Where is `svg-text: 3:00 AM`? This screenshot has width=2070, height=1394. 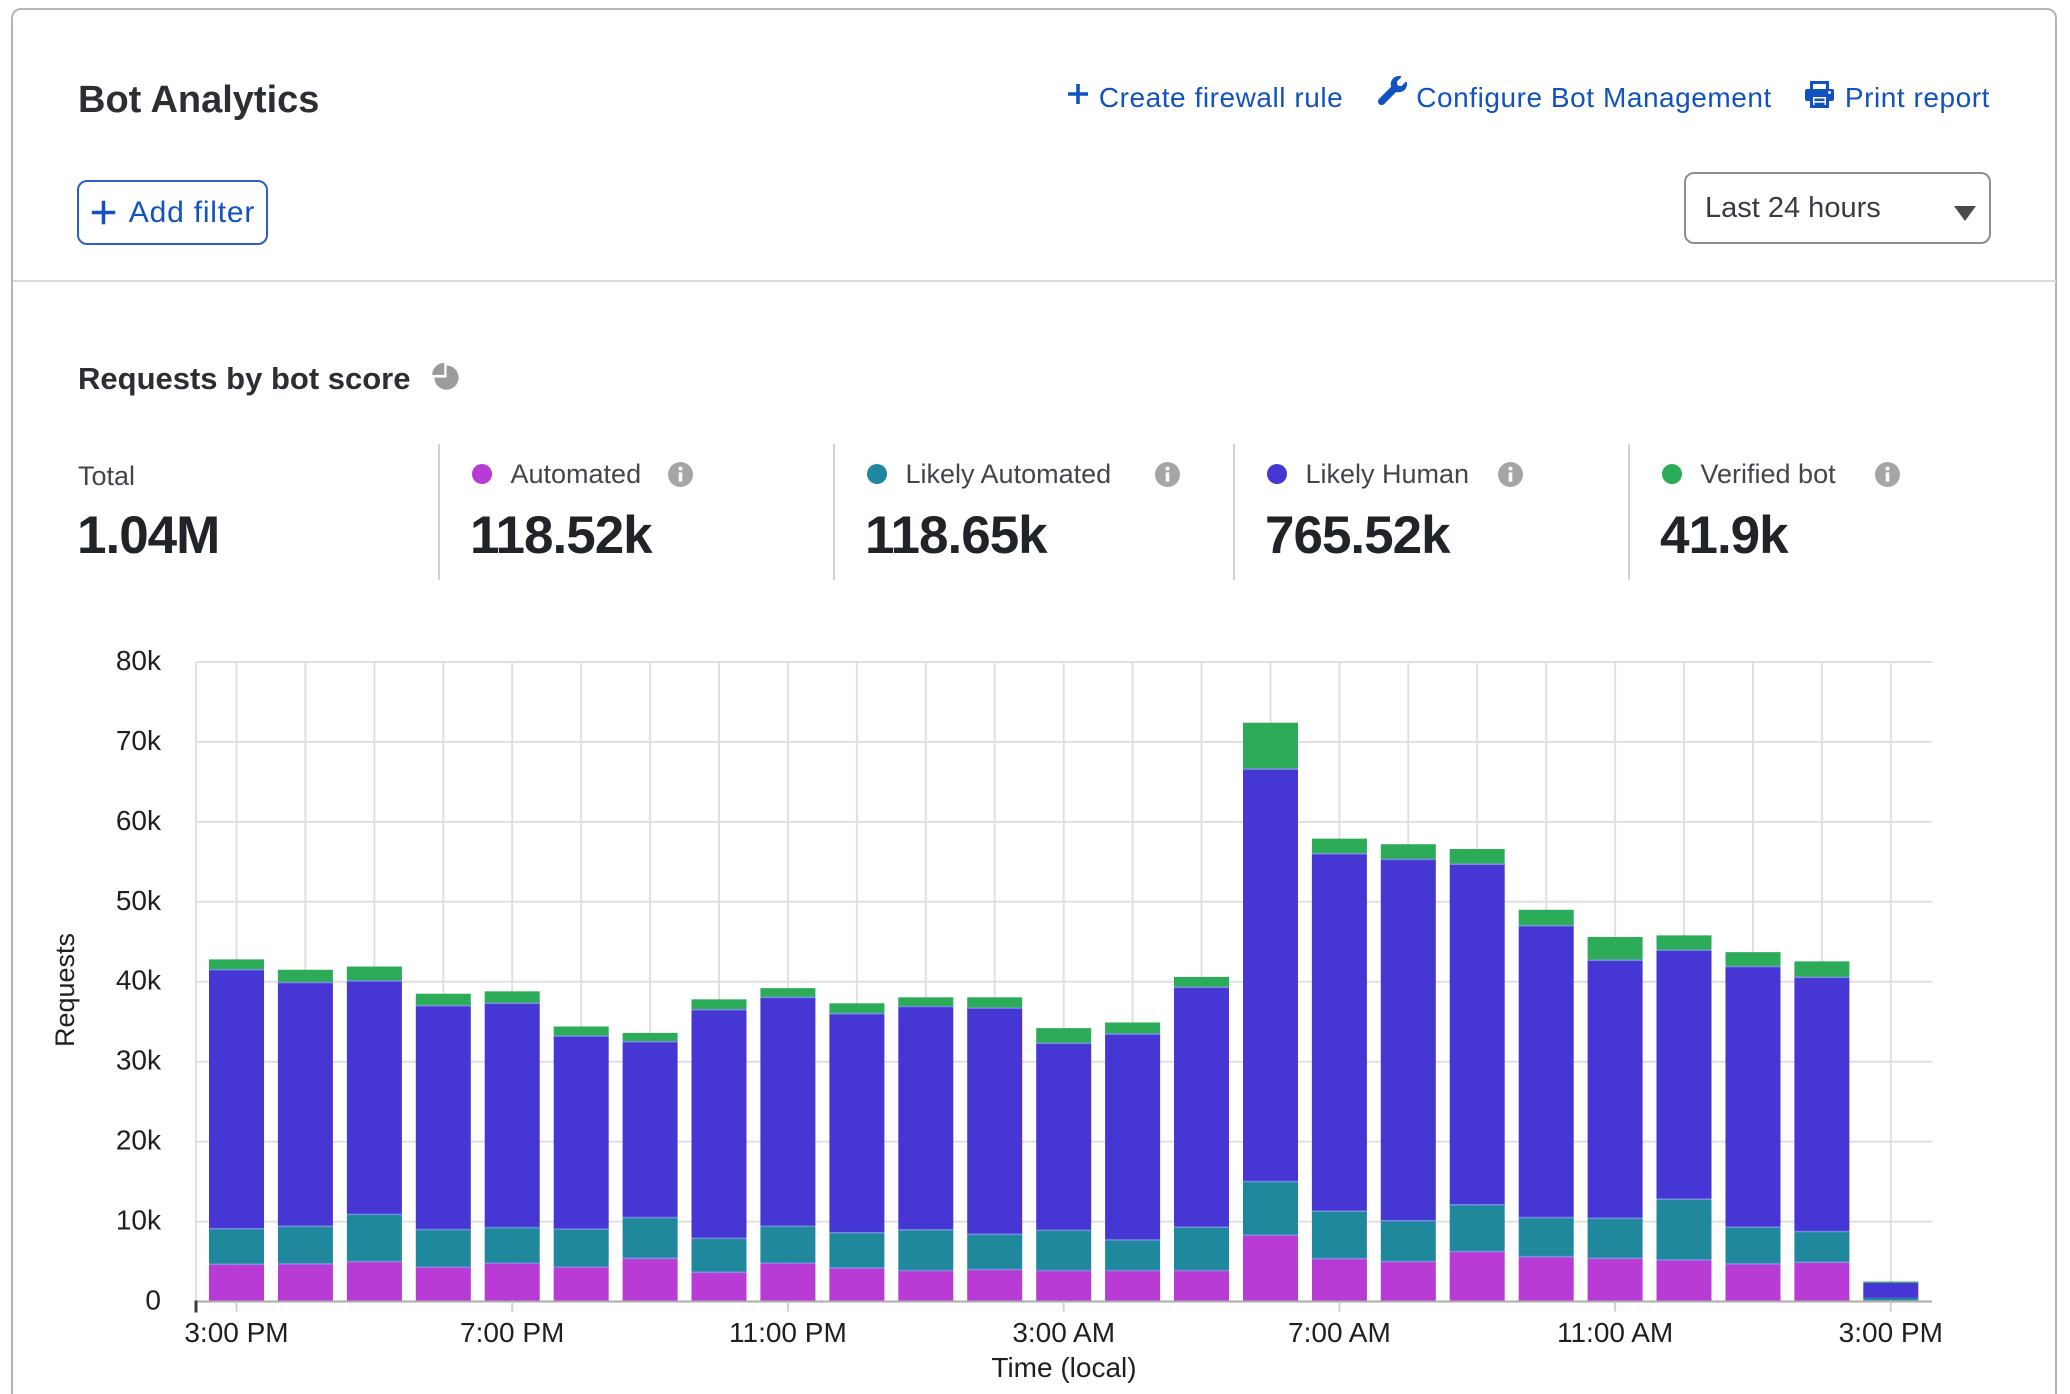
svg-text: 3:00 AM is located at coordinates (1063, 1332).